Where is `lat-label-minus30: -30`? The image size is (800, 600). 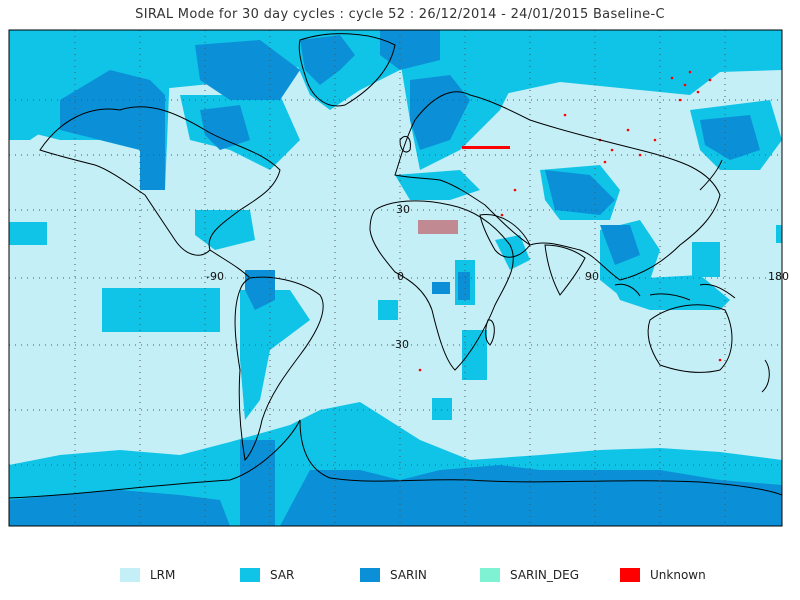 lat-label-minus30: -30 is located at coordinates (400, 344).